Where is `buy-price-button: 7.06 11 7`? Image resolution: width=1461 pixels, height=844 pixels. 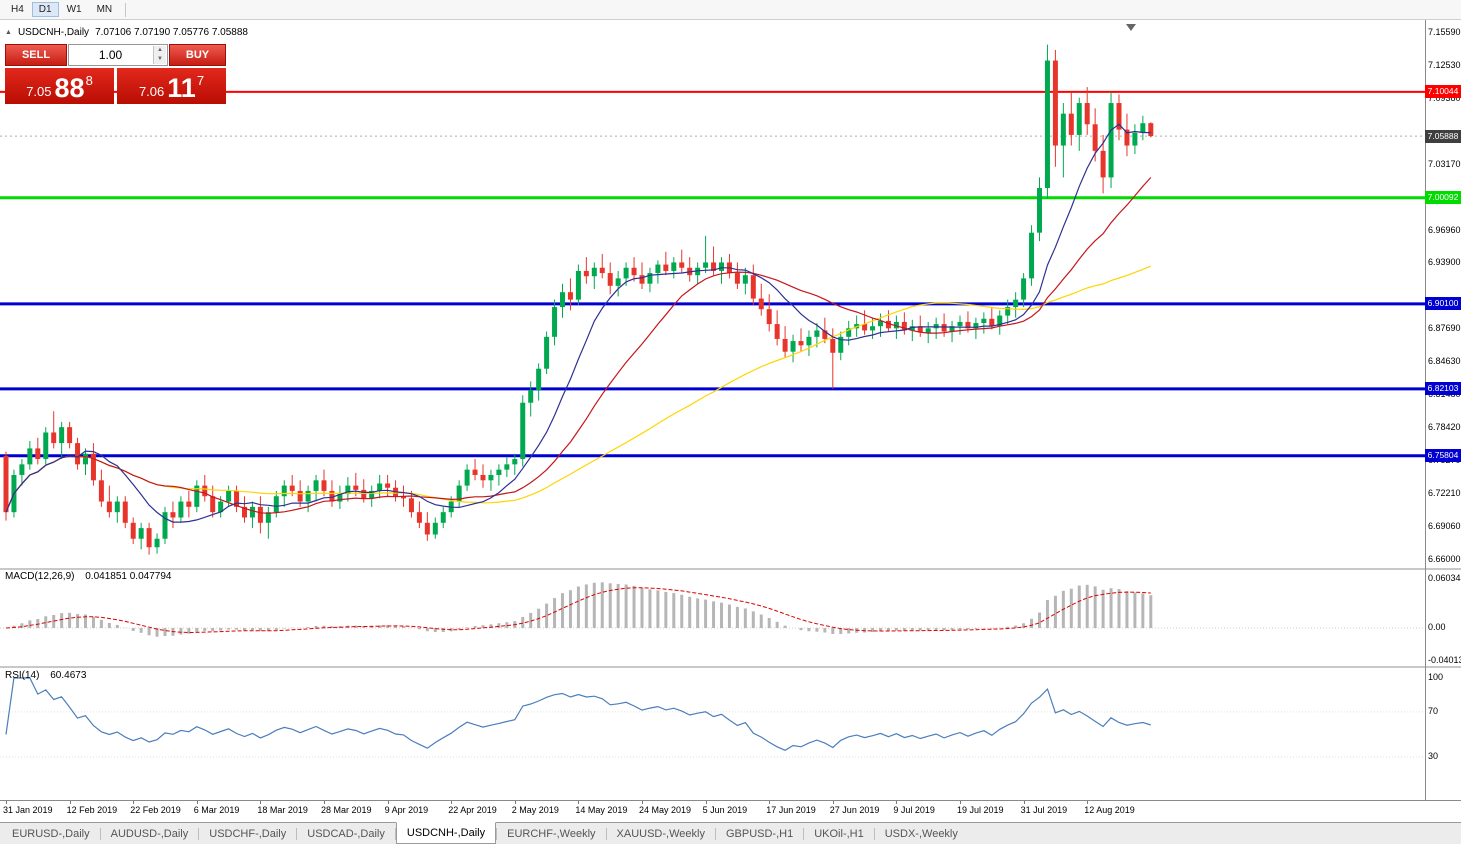
buy-price-button: 7.06 11 7 is located at coordinates (171, 86).